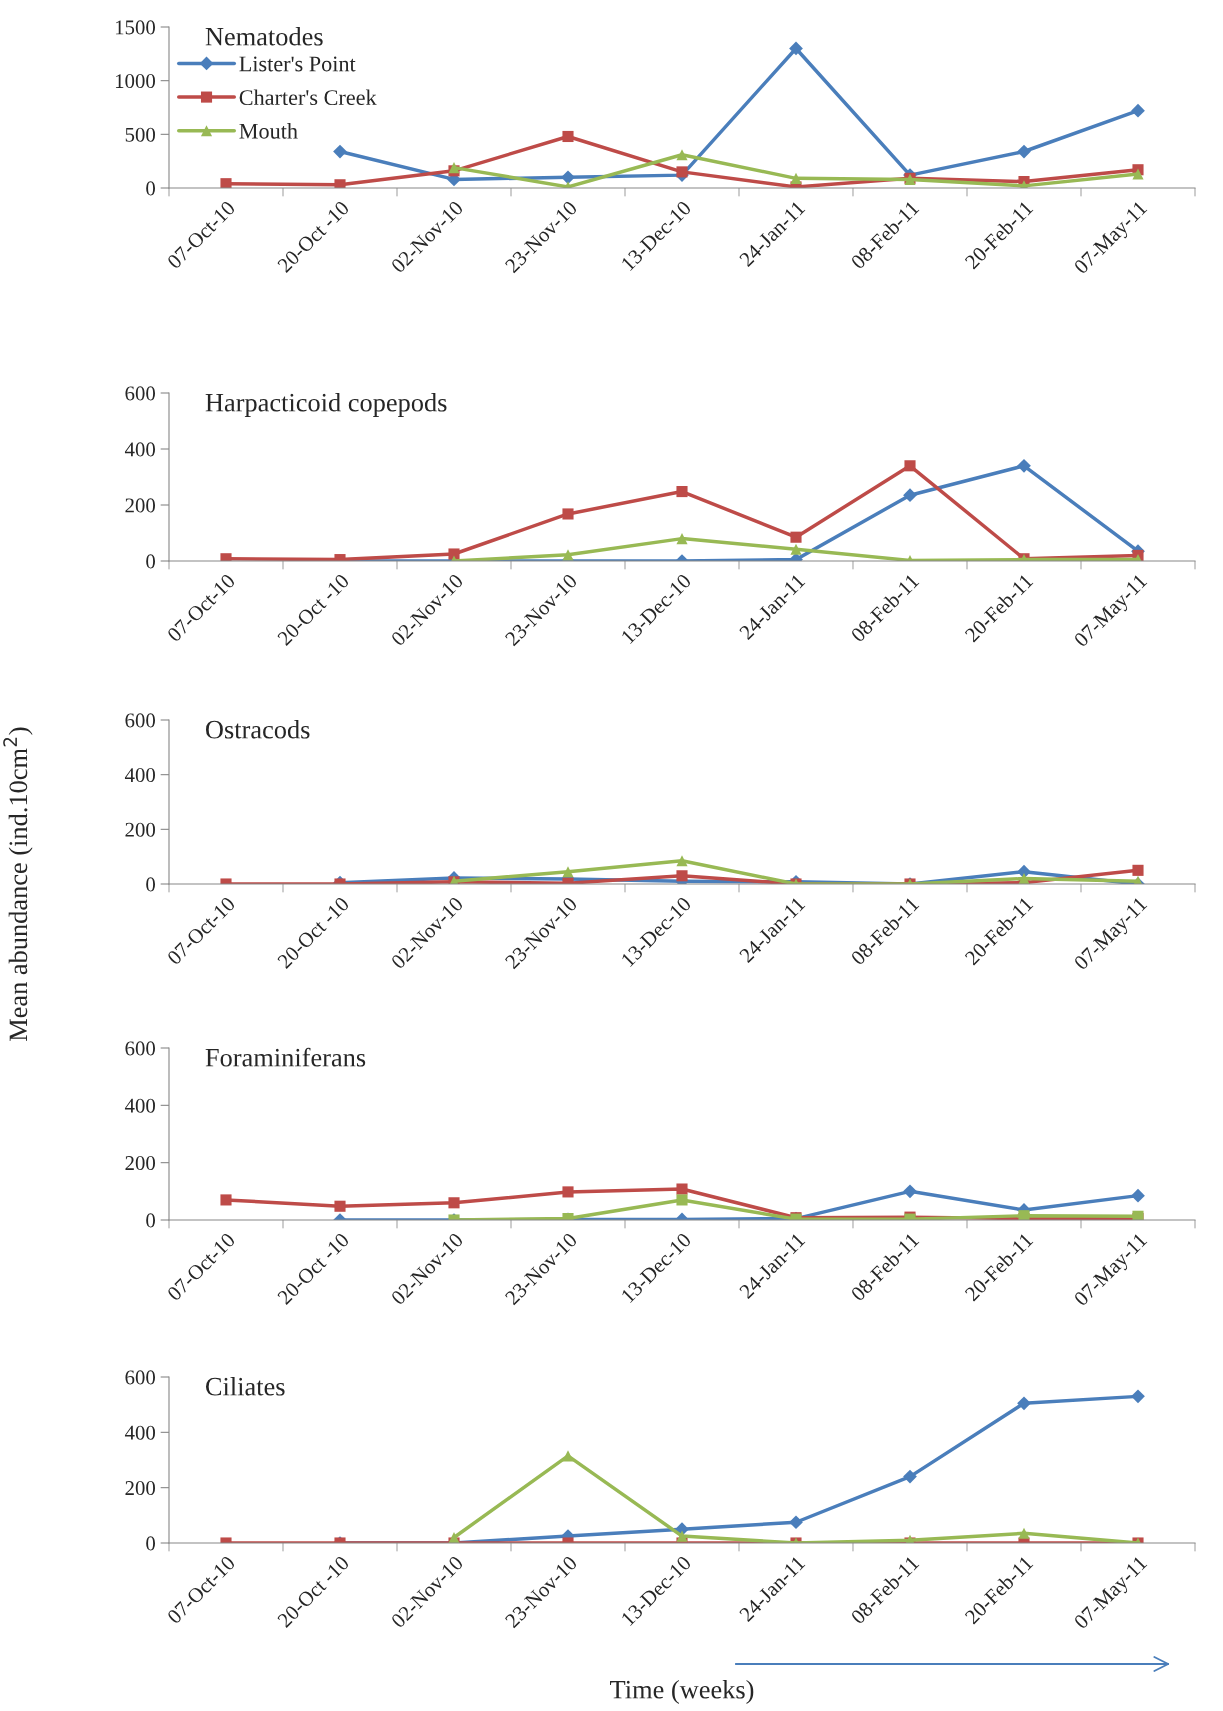  What do you see at coordinates (135, 27) in the screenshot?
I see `y-tick-label: 1500` at bounding box center [135, 27].